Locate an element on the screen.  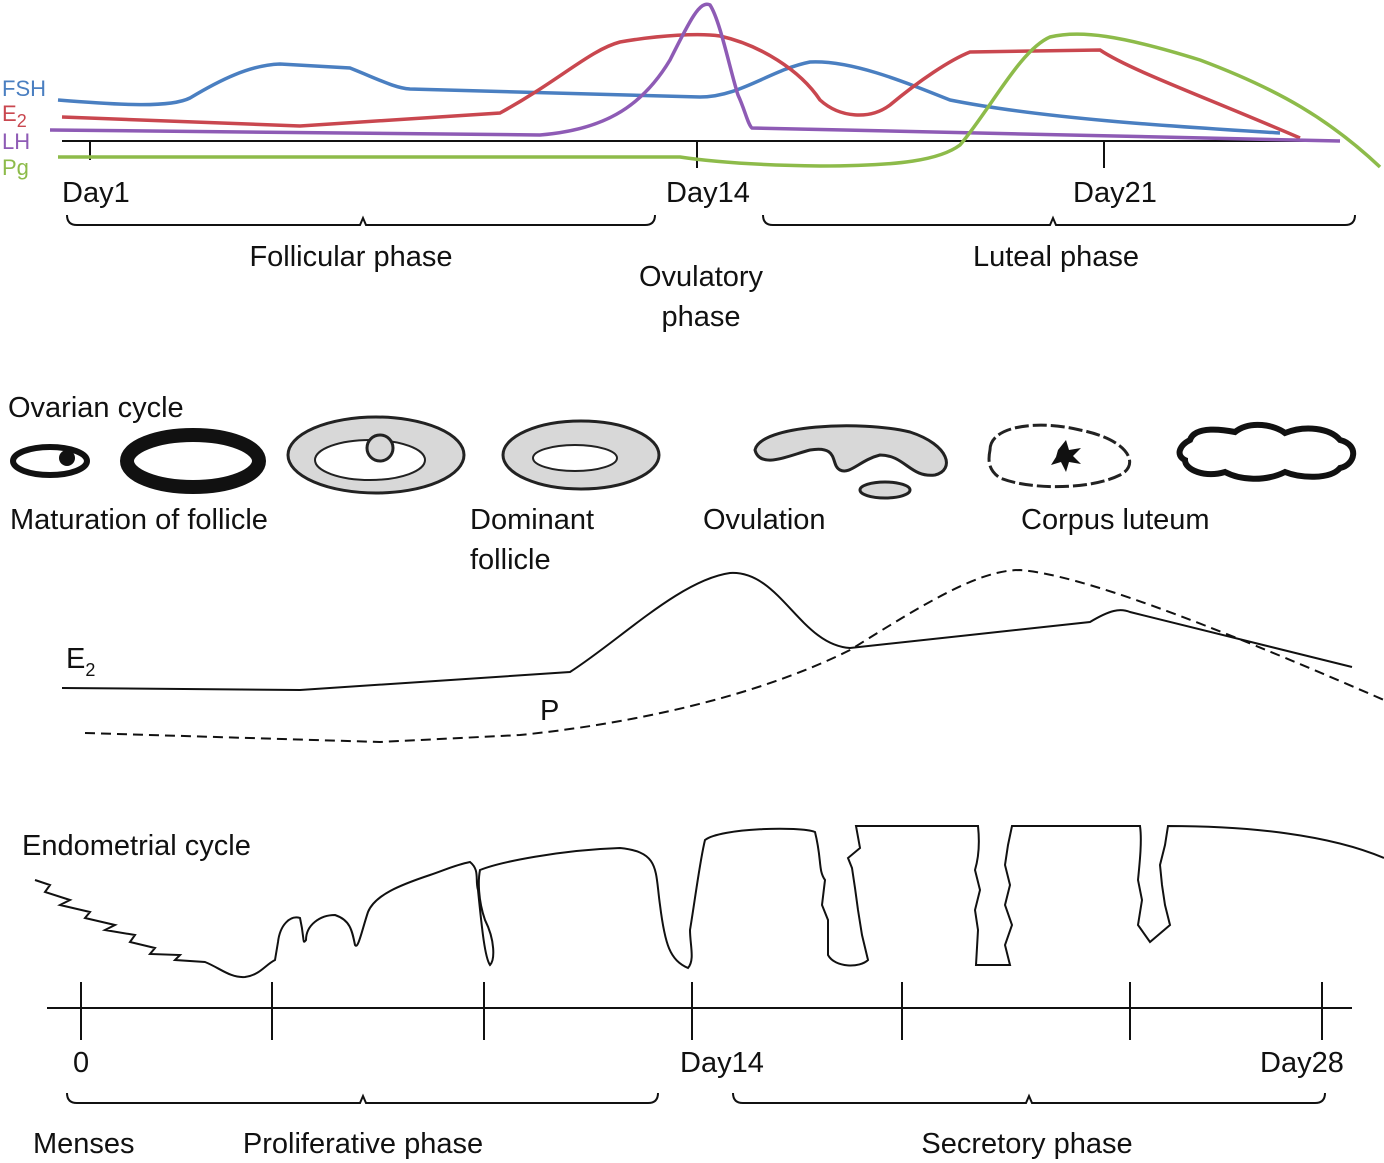
e2-base: E is located at coordinates (75, 659).